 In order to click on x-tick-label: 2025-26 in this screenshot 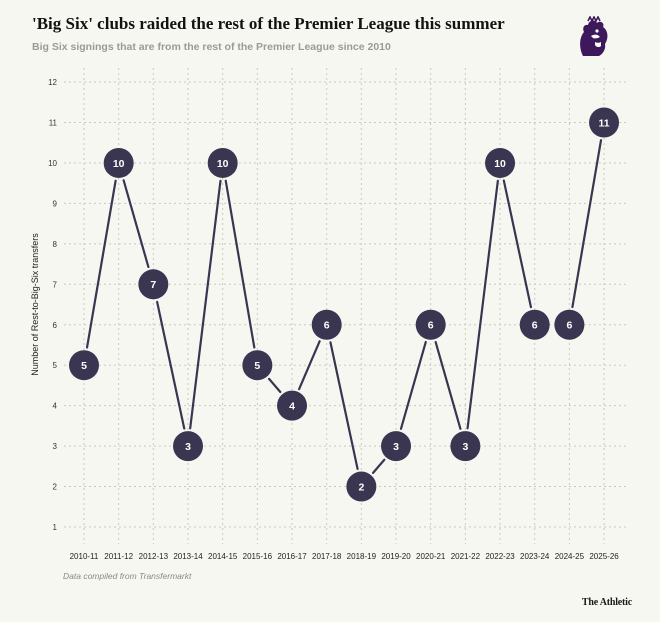, I will do `click(604, 556)`.